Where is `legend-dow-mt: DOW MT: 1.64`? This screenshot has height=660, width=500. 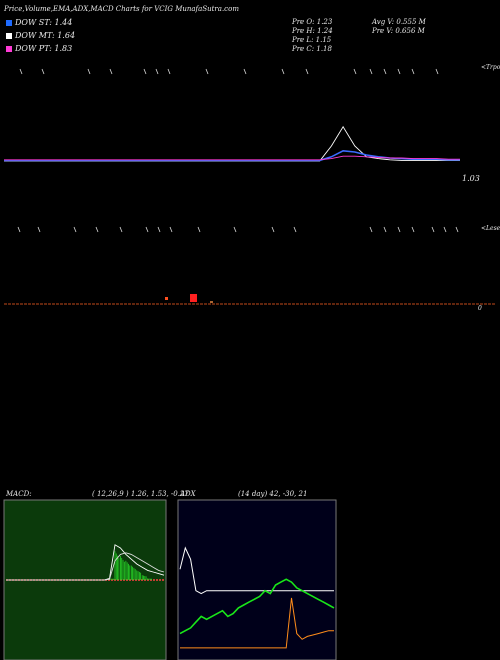 legend-dow-mt: DOW MT: 1.64 is located at coordinates (40, 36).